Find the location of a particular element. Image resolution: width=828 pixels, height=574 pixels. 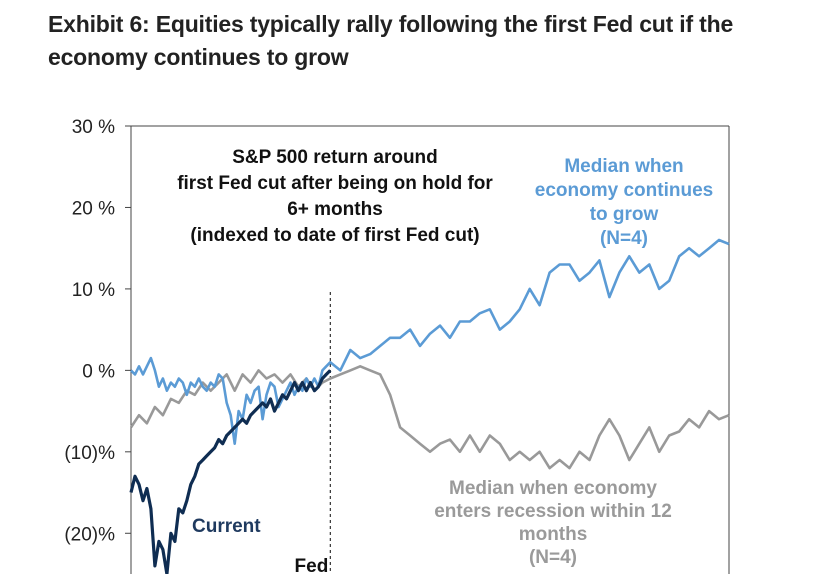

title-line-2: economy continues to grow is located at coordinates (198, 57).